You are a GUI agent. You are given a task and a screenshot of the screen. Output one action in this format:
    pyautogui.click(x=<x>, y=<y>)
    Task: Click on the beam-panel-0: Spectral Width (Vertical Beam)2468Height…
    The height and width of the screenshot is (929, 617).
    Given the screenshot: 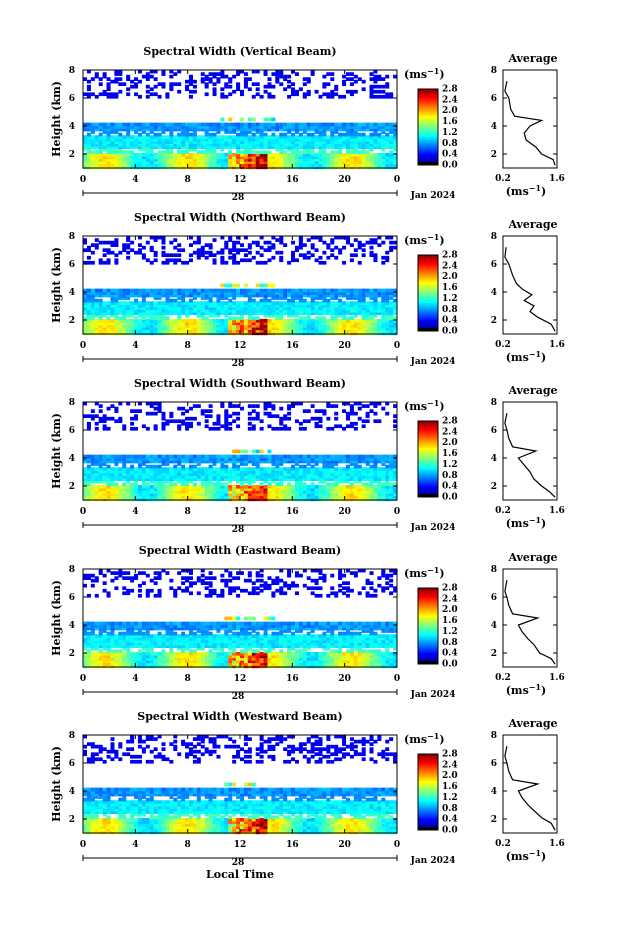 What is the action you would take?
    pyautogui.click(x=307, y=124)
    